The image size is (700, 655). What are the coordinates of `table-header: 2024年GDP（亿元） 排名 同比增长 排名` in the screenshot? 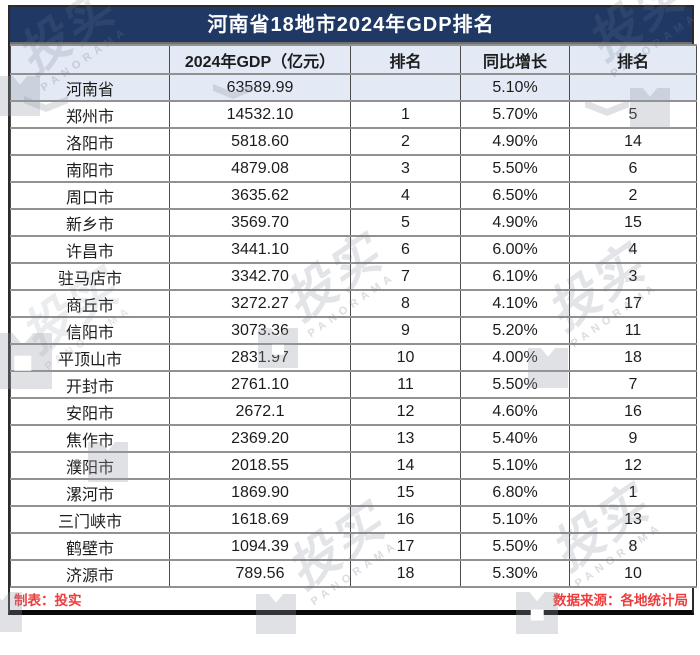 It's located at (353, 59).